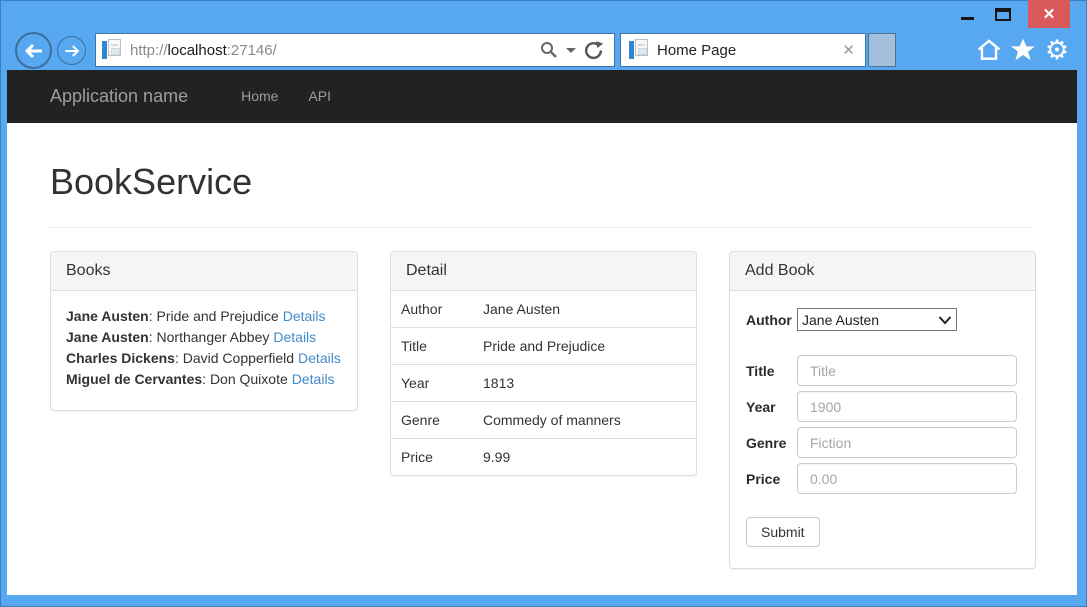  I want to click on url-text: http://localhost:27146/, so click(334, 50).